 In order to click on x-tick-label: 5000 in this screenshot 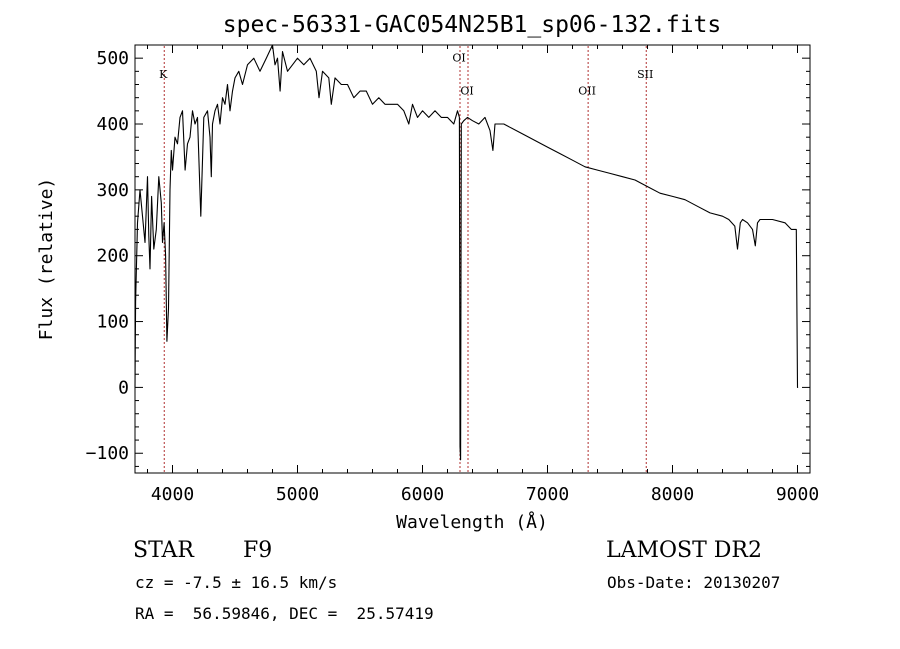, I will do `click(297, 494)`.